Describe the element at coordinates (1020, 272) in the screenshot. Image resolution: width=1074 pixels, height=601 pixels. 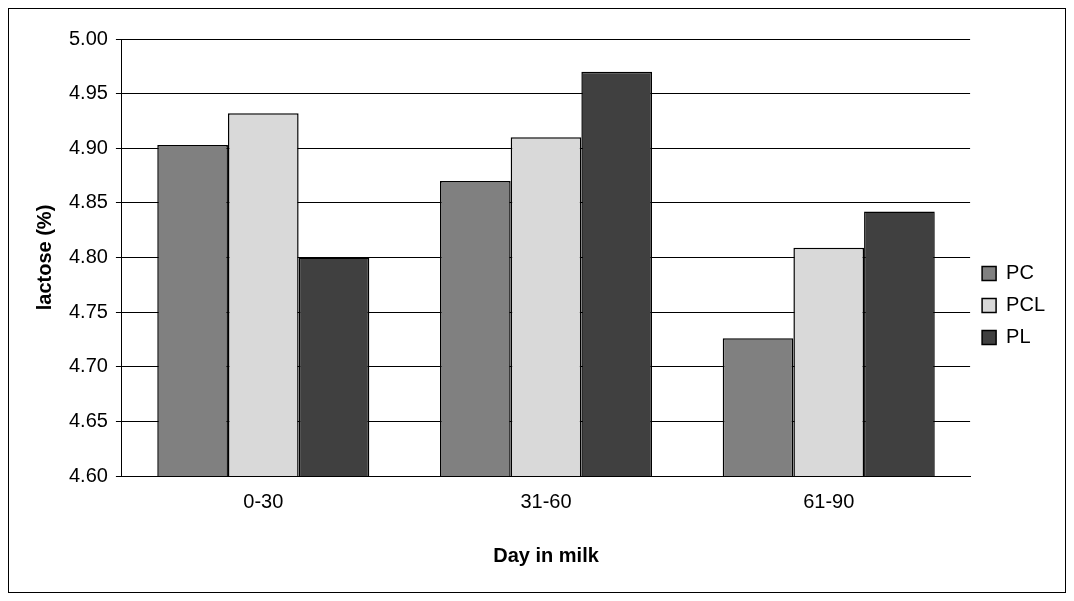
I see `legend-label: PC` at that location.